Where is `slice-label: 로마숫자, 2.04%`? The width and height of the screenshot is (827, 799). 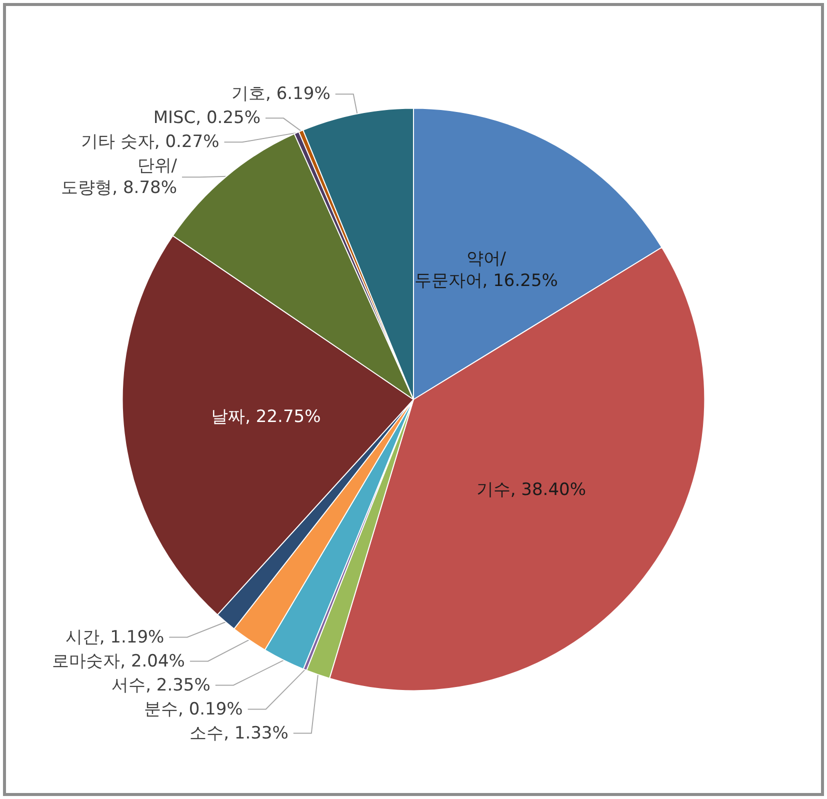
slice-label: 로마숫자, 2.04% is located at coordinates (118, 661).